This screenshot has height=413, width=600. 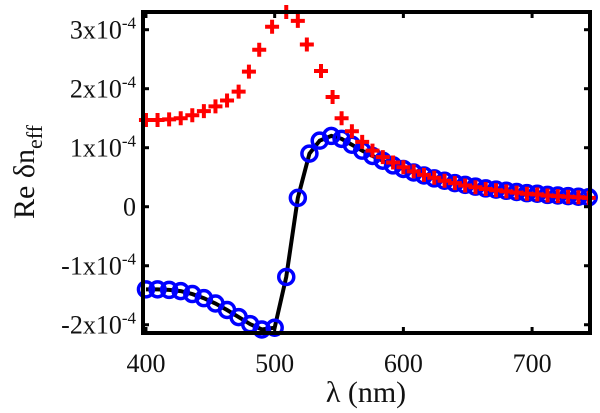 I want to click on y-axis-label-subscript: eff, so click(x=34, y=136).